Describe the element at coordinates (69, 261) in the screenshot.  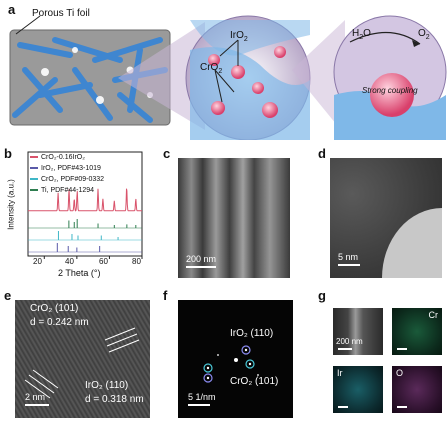
I see `xrd-xtick-1: 40` at that location.